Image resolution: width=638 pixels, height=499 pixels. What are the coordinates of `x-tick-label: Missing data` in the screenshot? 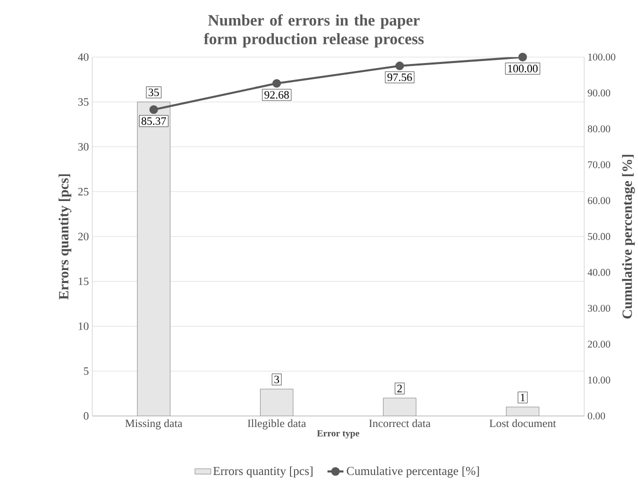 It's located at (153, 424).